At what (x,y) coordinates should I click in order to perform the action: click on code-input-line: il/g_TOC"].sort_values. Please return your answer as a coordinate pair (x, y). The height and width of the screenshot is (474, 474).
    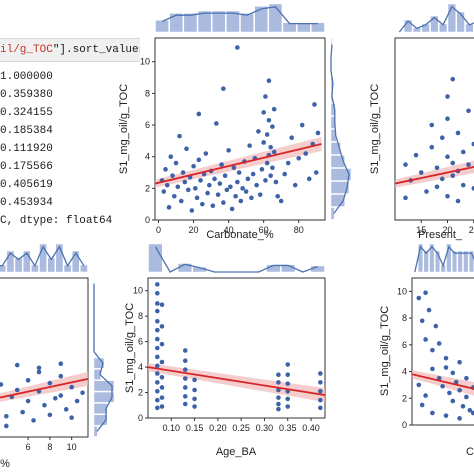
    Looking at the image, I should click on (70, 50).